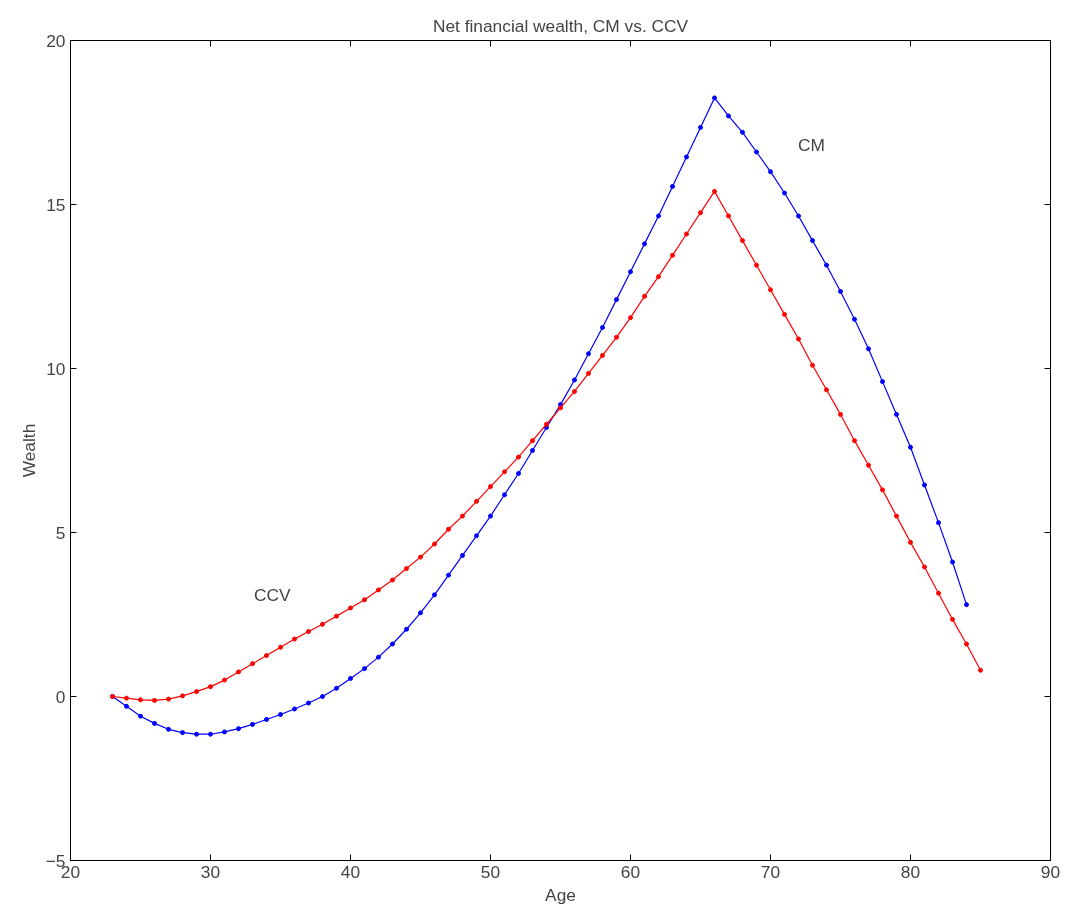 The height and width of the screenshot is (923, 1082). I want to click on y-tick-label: 5, so click(60, 532).